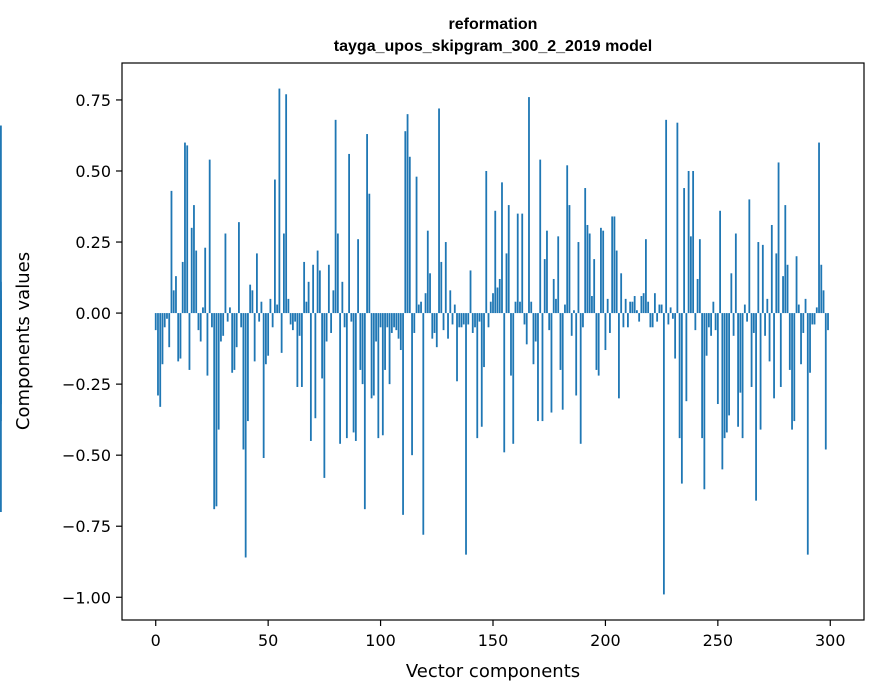  What do you see at coordinates (605, 640) in the screenshot?
I see `x-tick-label: 200` at bounding box center [605, 640].